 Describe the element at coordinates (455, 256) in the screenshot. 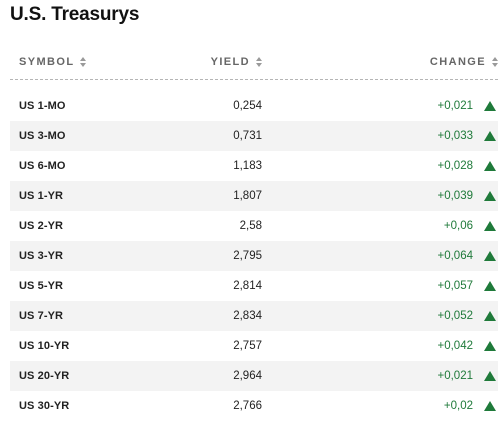

I see `change-cell: +0,064` at that location.